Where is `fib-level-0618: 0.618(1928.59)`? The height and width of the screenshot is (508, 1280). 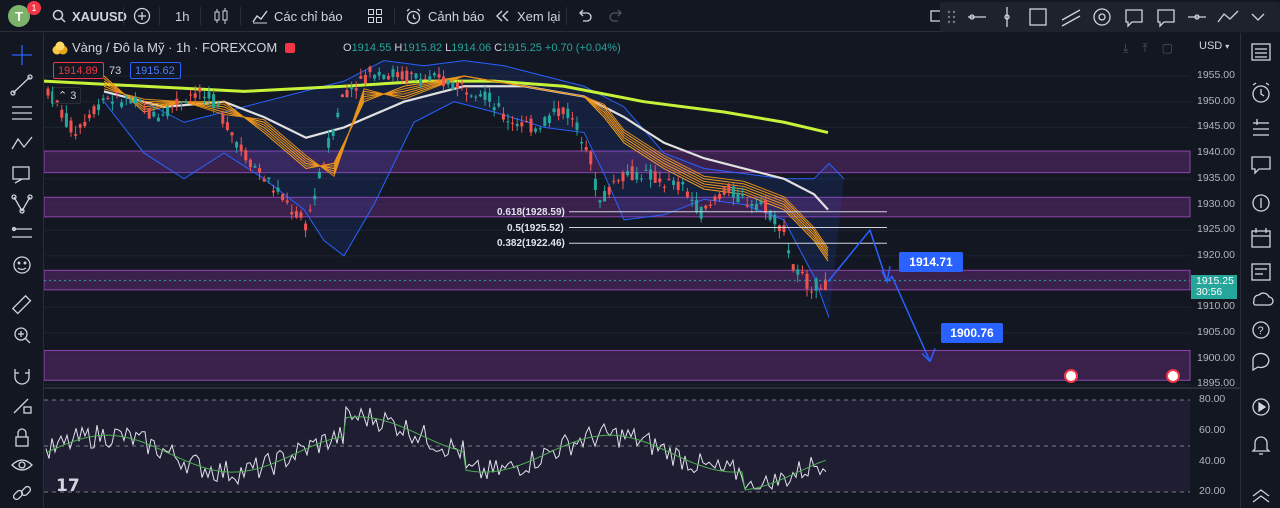
fib-level-0618: 0.618(1928.59) is located at coordinates (531, 212).